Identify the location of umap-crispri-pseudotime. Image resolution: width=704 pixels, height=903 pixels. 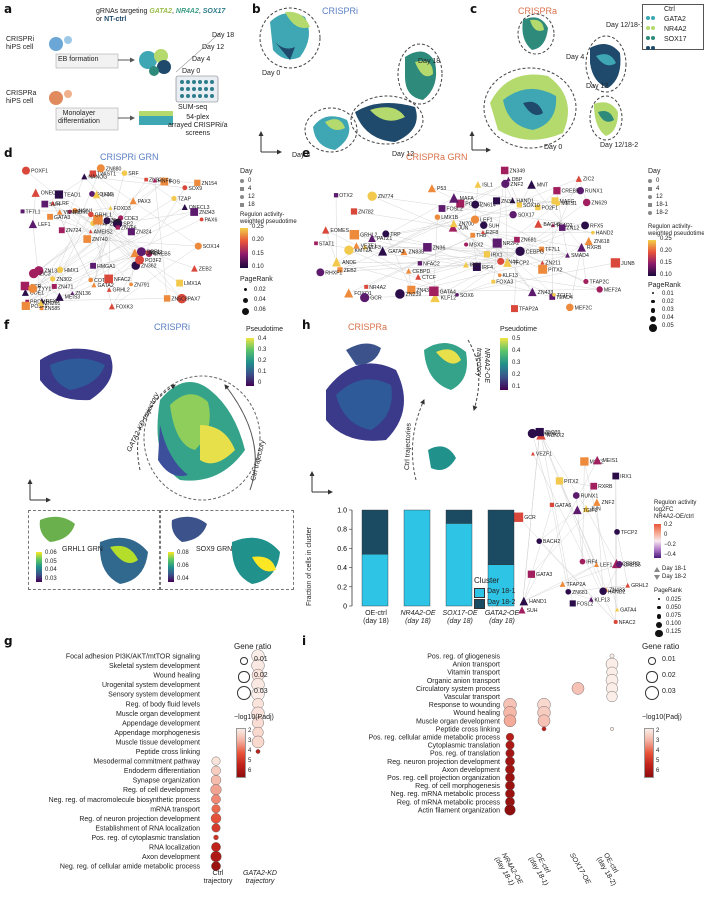
(144, 425).